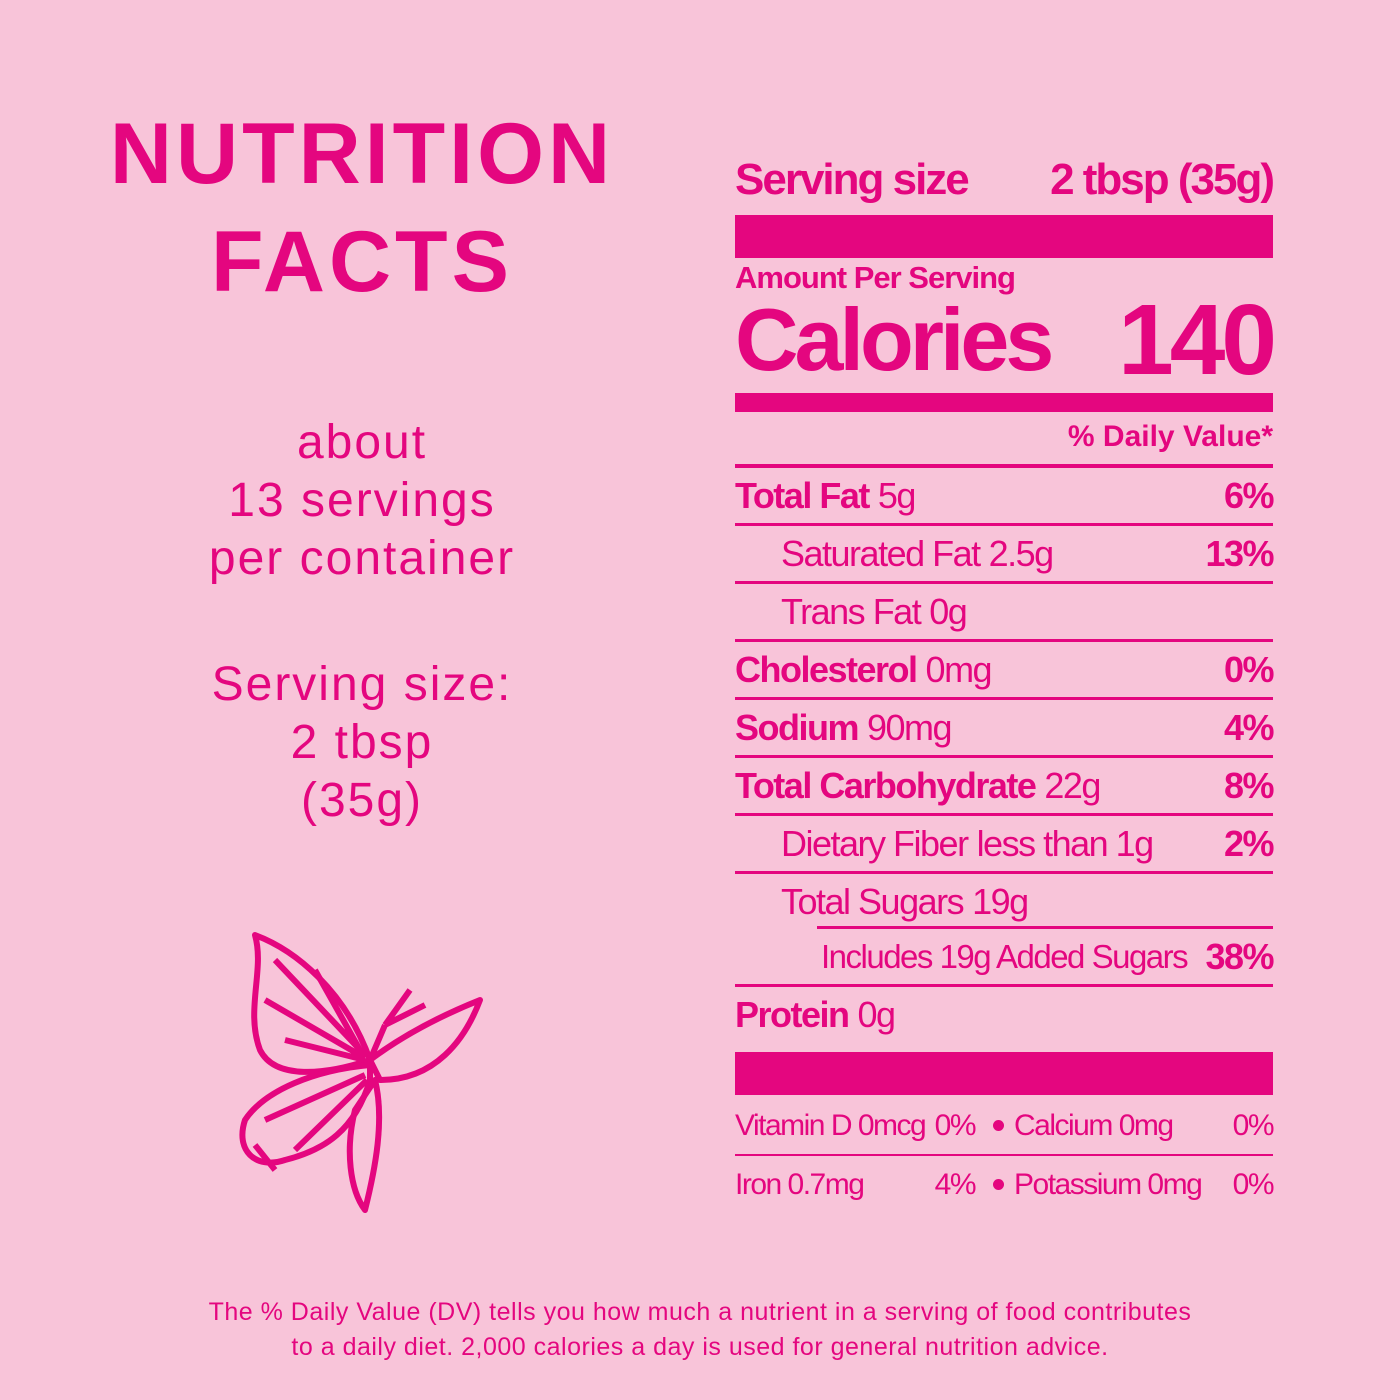 This screenshot has width=1400, height=1400. Describe the element at coordinates (362, 262) in the screenshot. I see `title-line: FACTS` at that location.